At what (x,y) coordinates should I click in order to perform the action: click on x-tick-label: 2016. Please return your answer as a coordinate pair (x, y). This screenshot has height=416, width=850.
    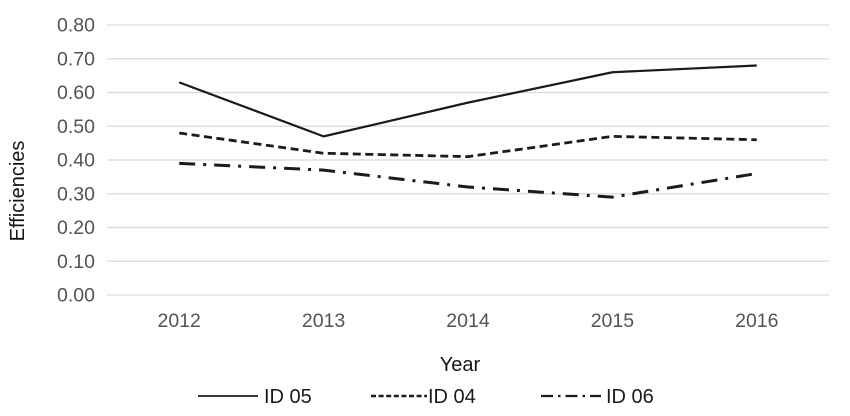
    Looking at the image, I should click on (756, 321).